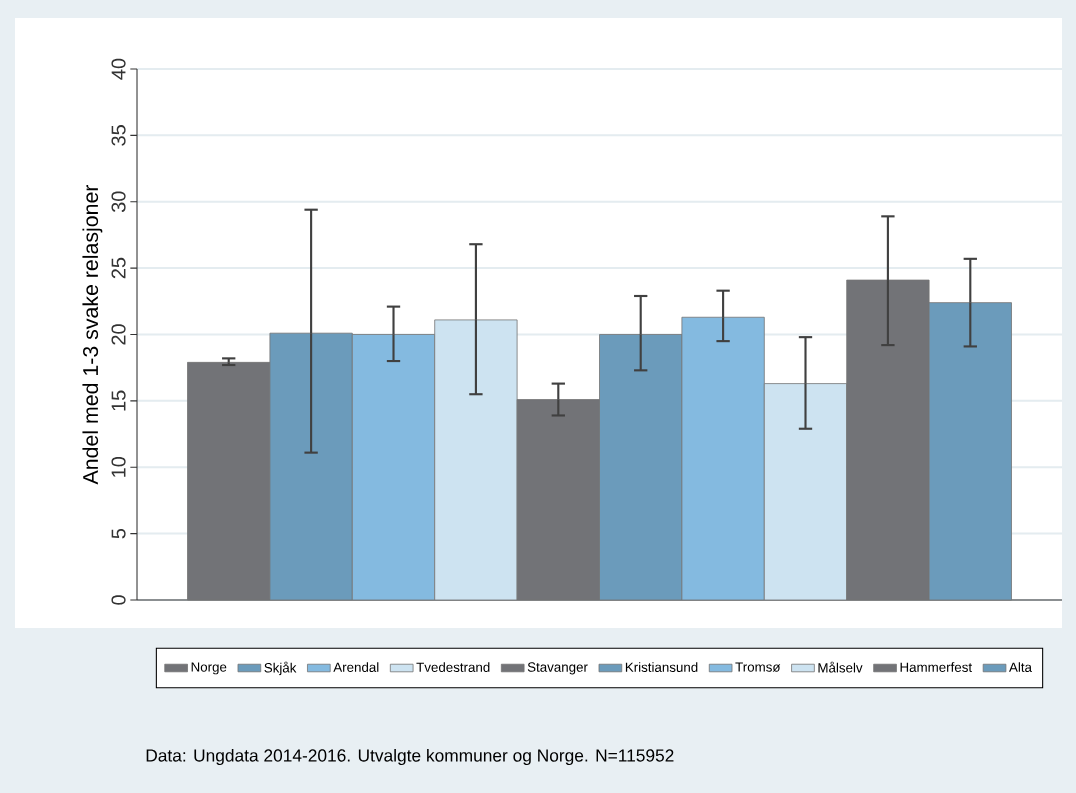 This screenshot has width=1076, height=793. What do you see at coordinates (118, 202) in the screenshot?
I see `y-tick-label: 30` at bounding box center [118, 202].